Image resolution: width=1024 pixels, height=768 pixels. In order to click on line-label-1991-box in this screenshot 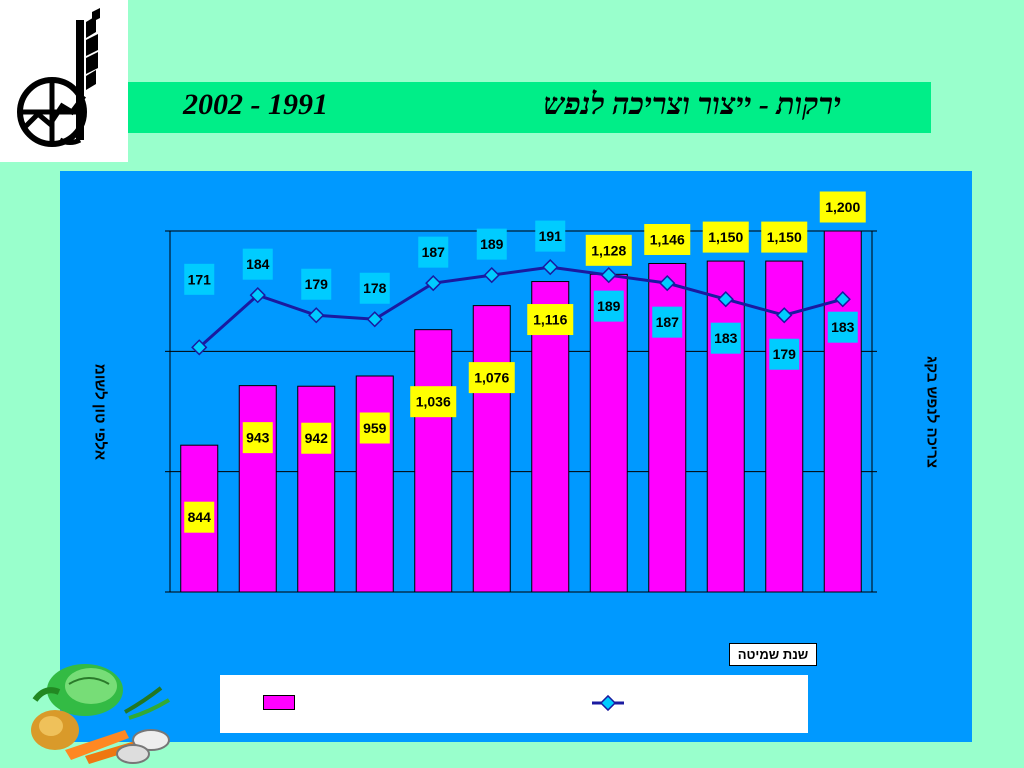, I will do `click(199, 279)`.